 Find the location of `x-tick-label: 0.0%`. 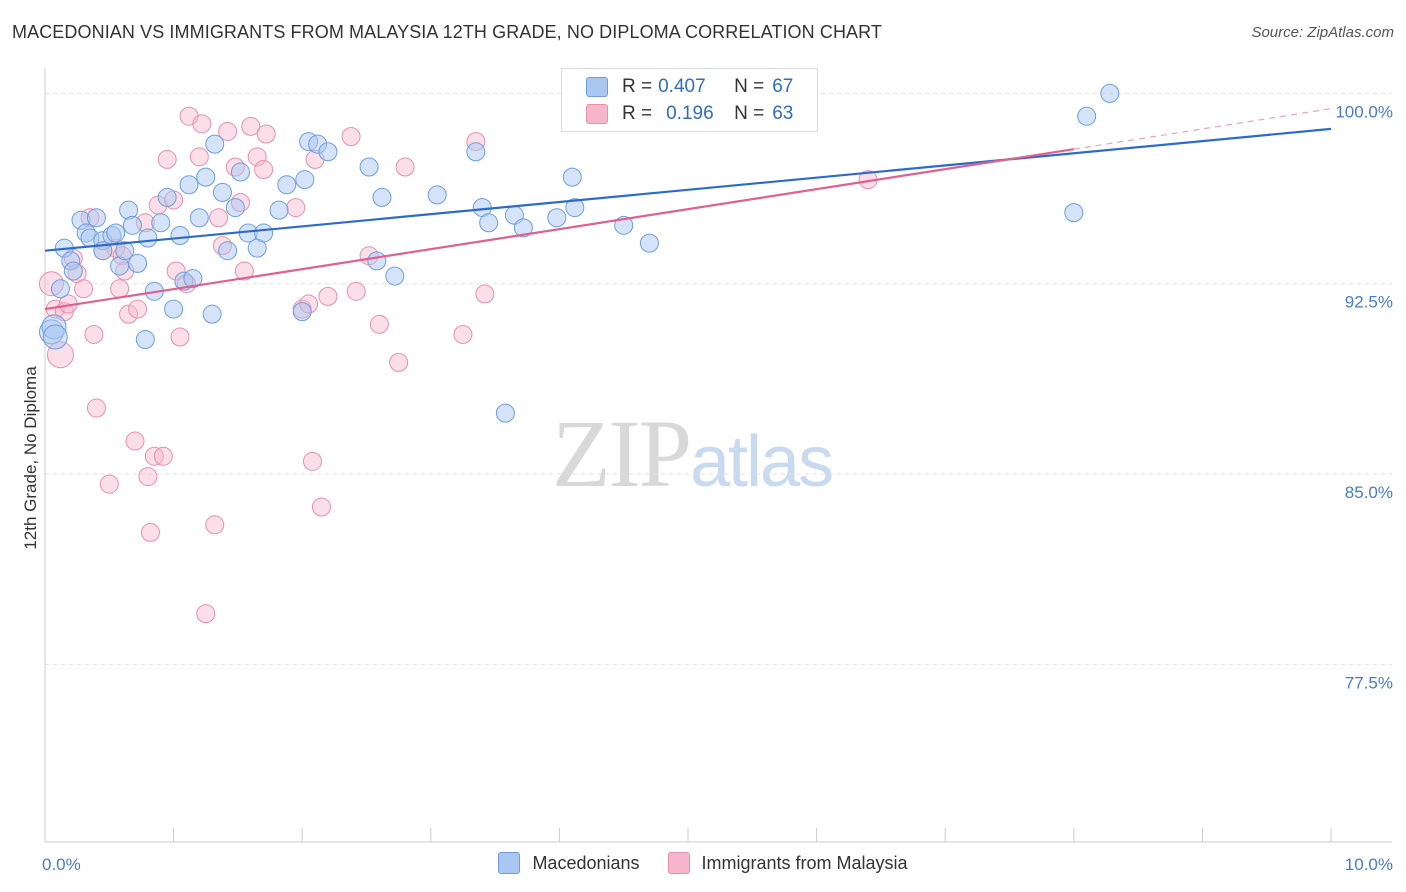

x-tick-label: 0.0% is located at coordinates (61, 864).